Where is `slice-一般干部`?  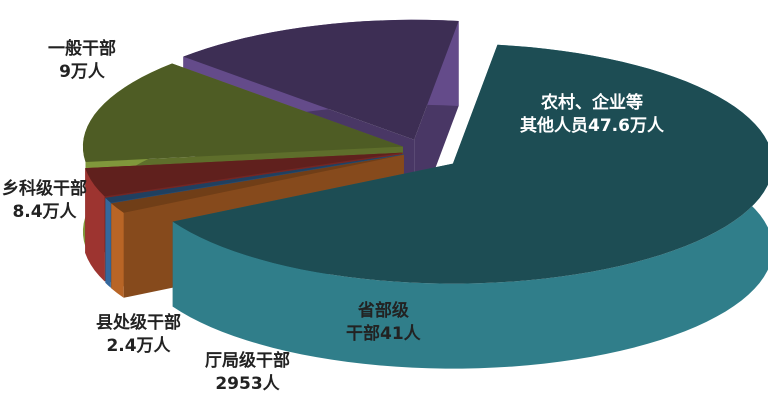 slice-一般干部 is located at coordinates (321, 79).